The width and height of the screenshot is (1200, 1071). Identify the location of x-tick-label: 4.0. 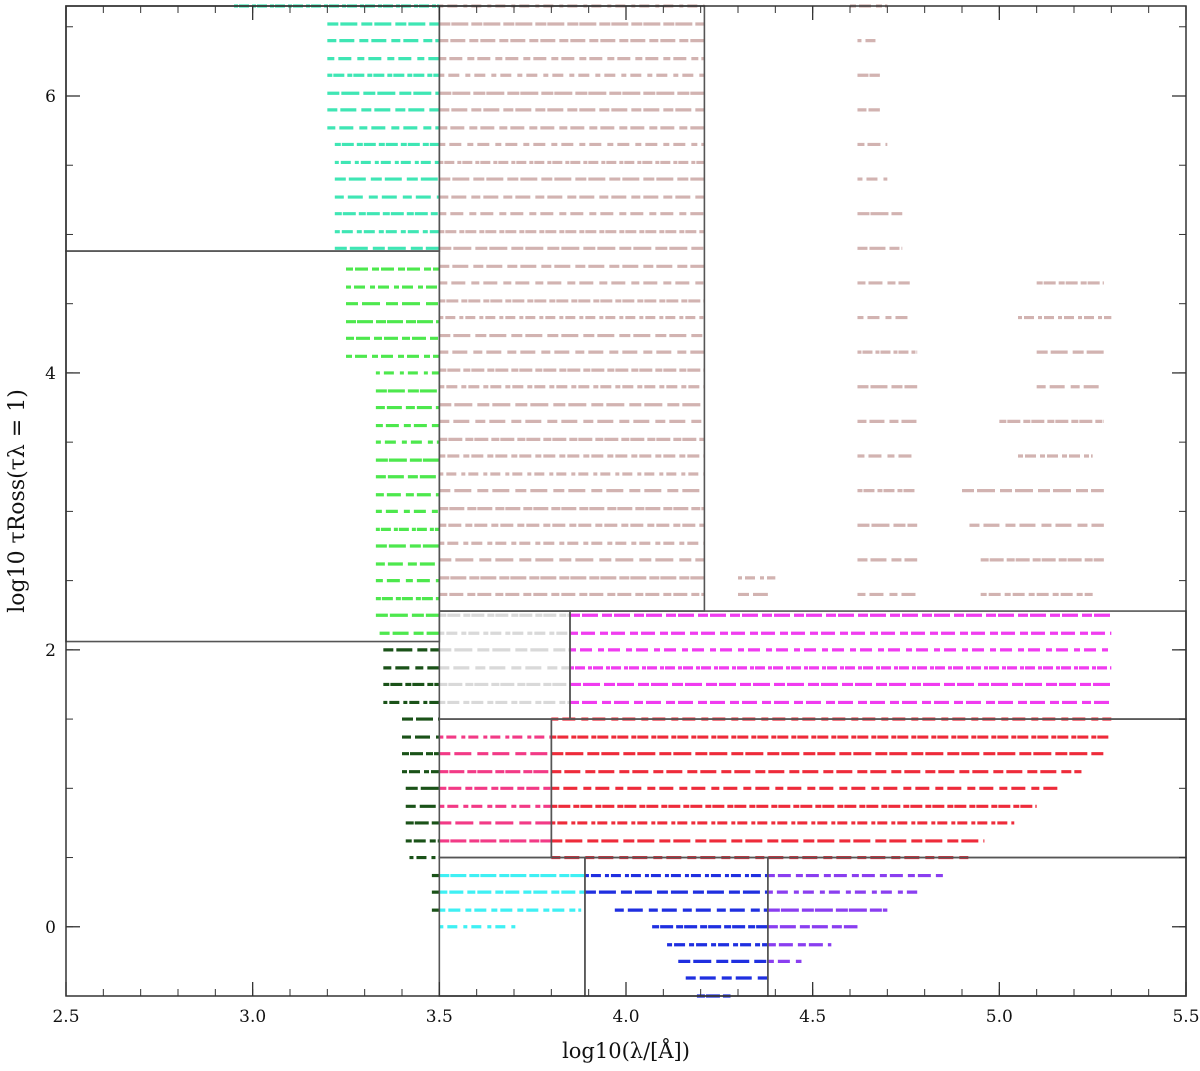
(625, 1017).